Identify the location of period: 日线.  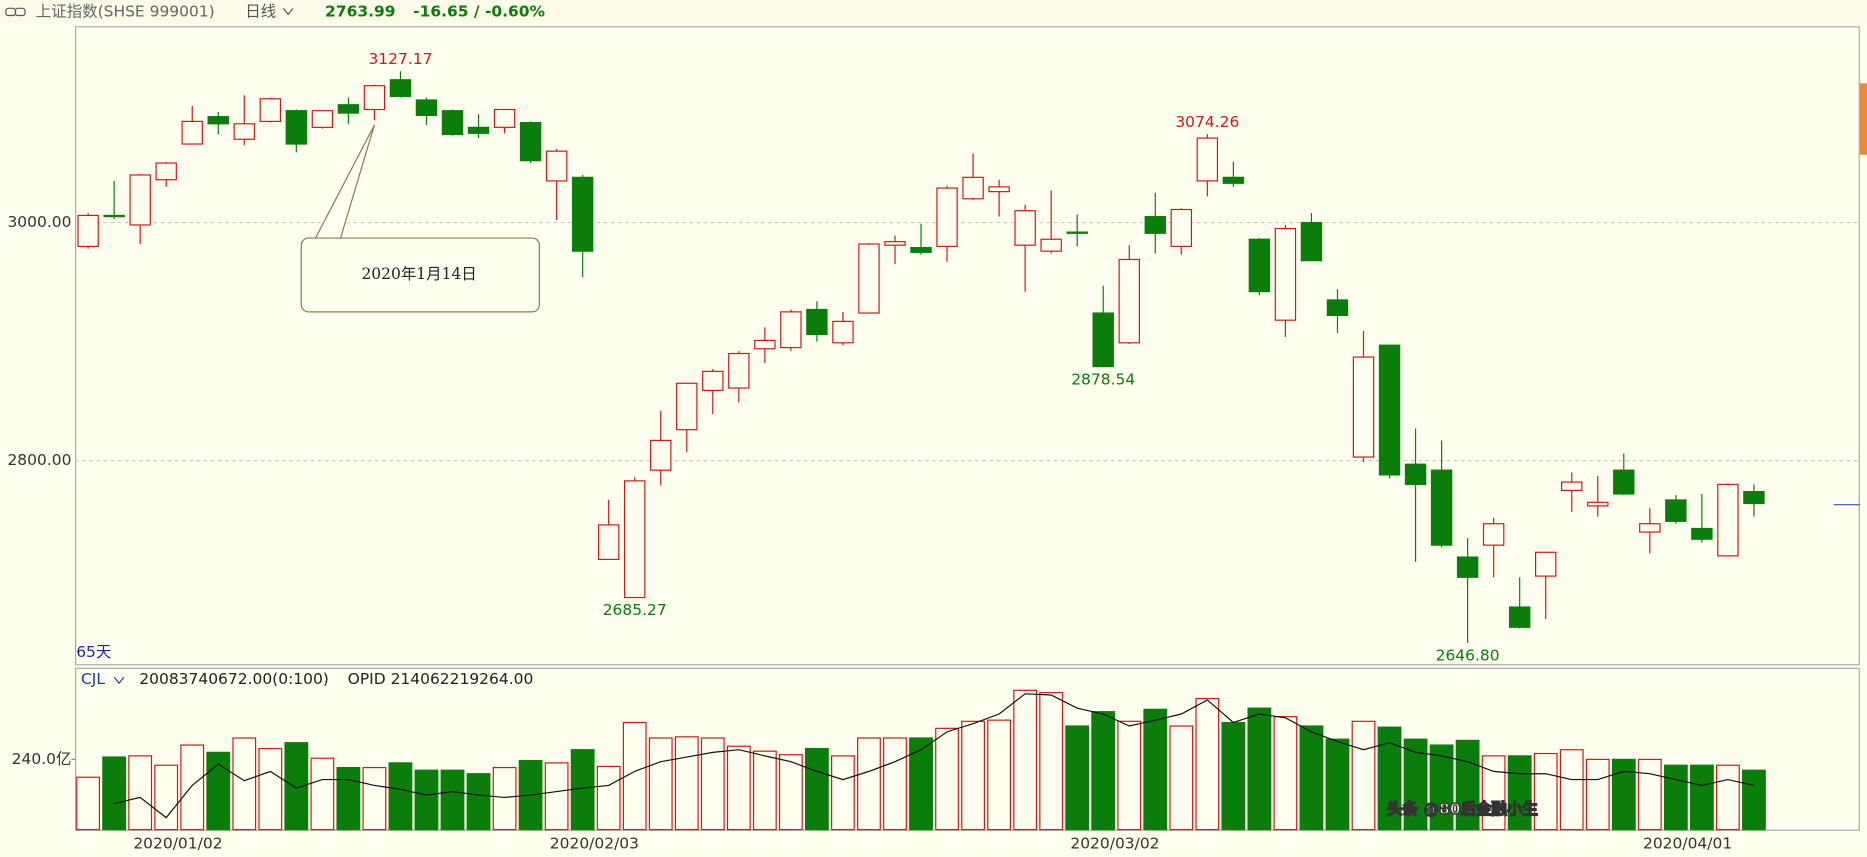
(260, 11).